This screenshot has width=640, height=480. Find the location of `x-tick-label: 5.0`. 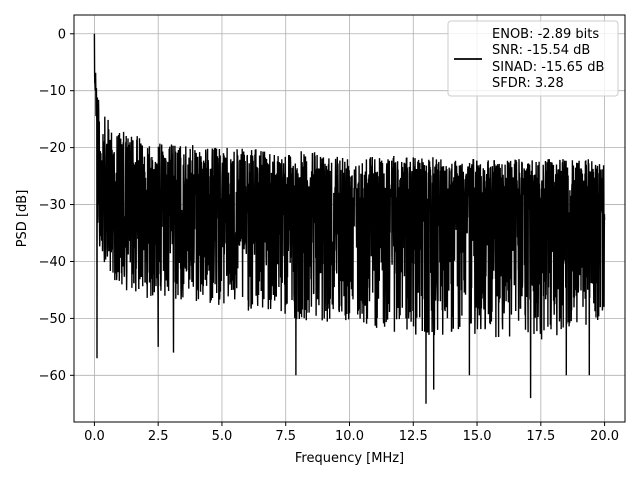

x-tick-label: 5.0 is located at coordinates (222, 436).